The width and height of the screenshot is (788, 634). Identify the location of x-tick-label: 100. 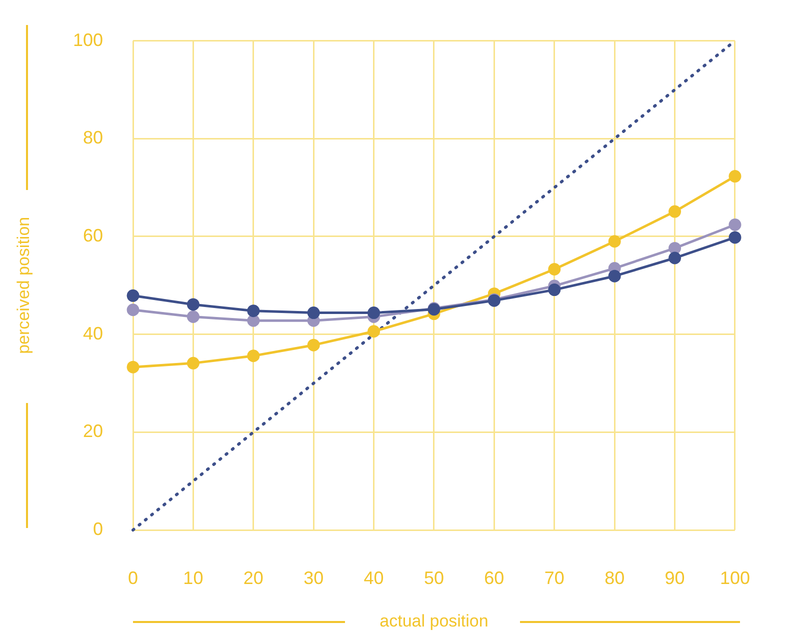
(735, 578).